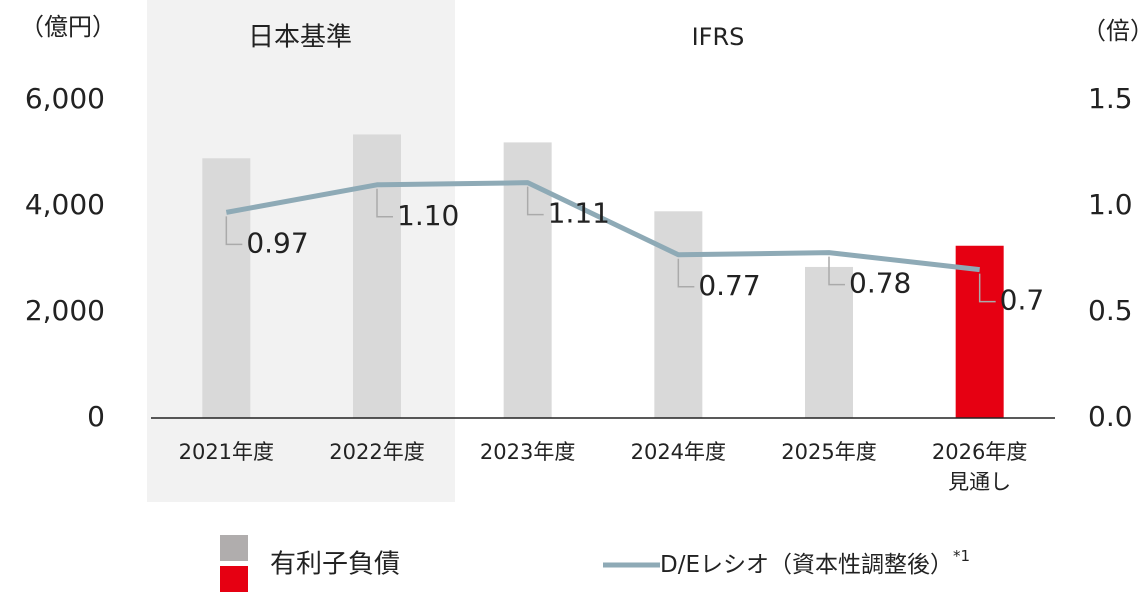 The height and width of the screenshot is (594, 1148). Describe the element at coordinates (527, 452) in the screenshot. I see `x-tick-label: 2023年度` at that location.